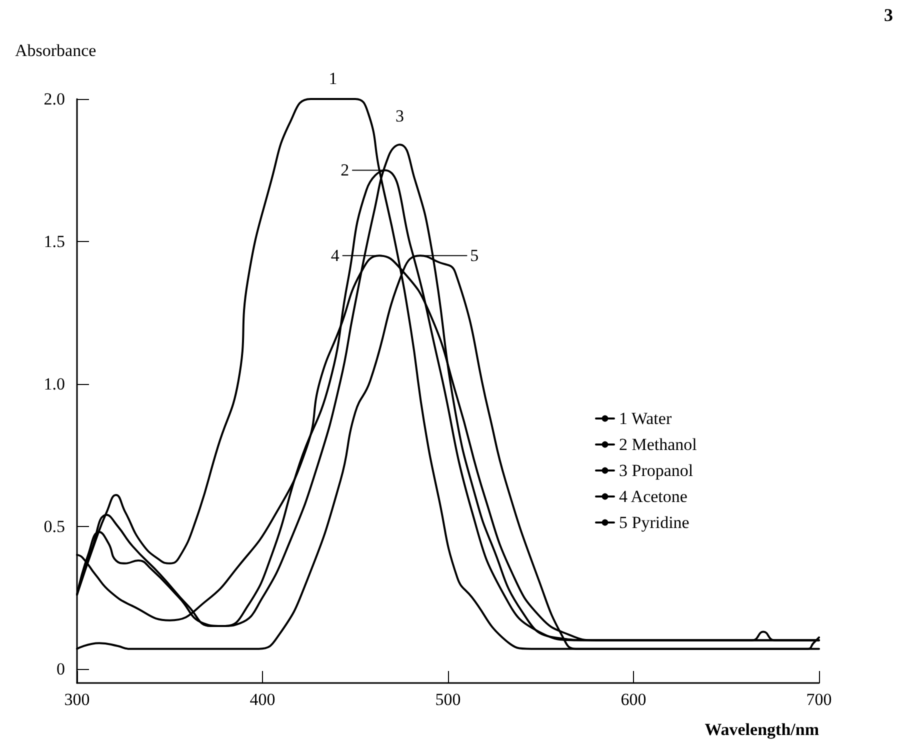  What do you see at coordinates (656, 470) in the screenshot?
I see `legend-label: 3 Propanol` at bounding box center [656, 470].